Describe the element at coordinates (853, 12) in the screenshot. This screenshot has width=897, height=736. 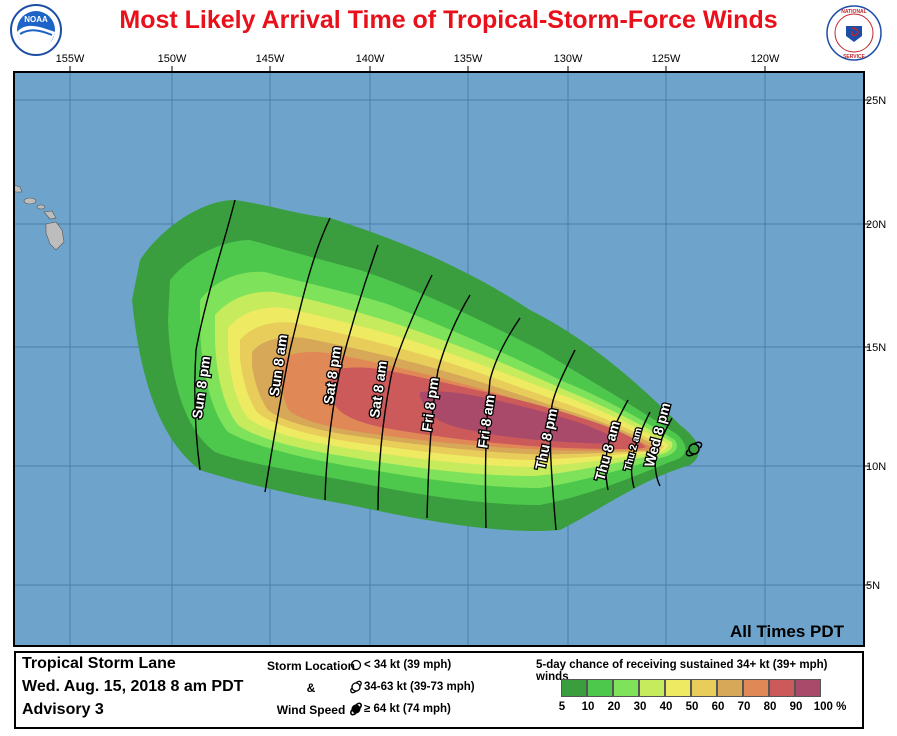
I see `svg-text: NATIONAL` at that location.